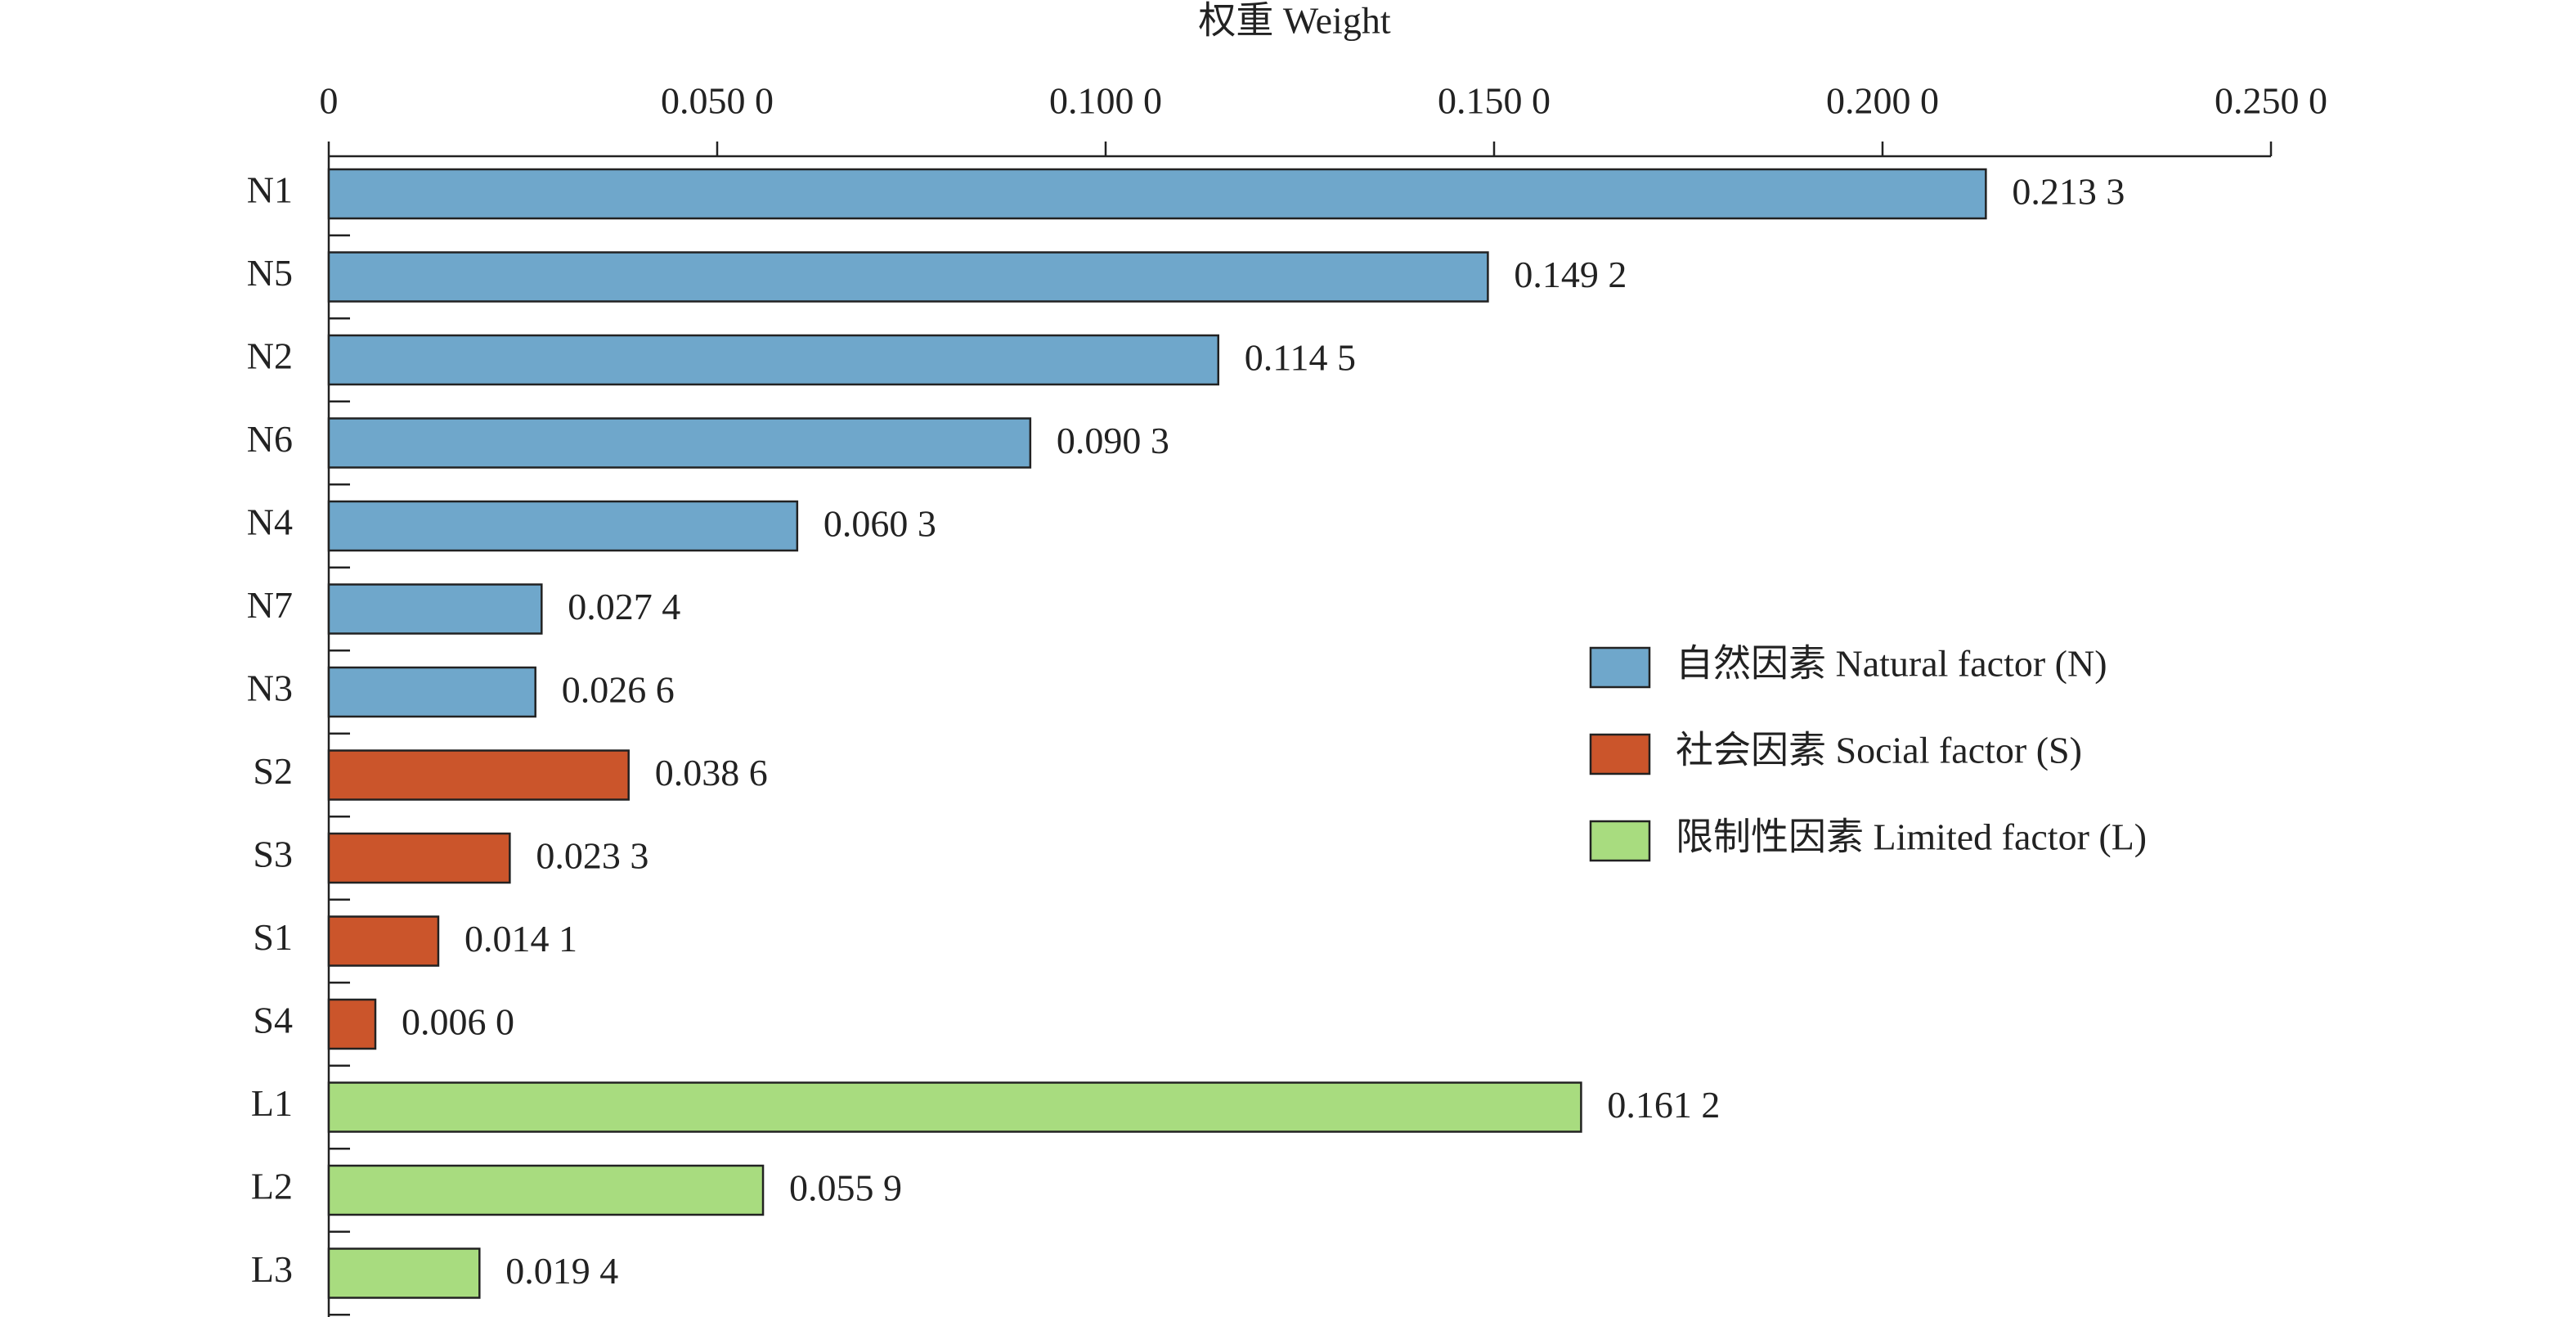  I want to click on x-tick-label: 0.200 0, so click(1882, 101).